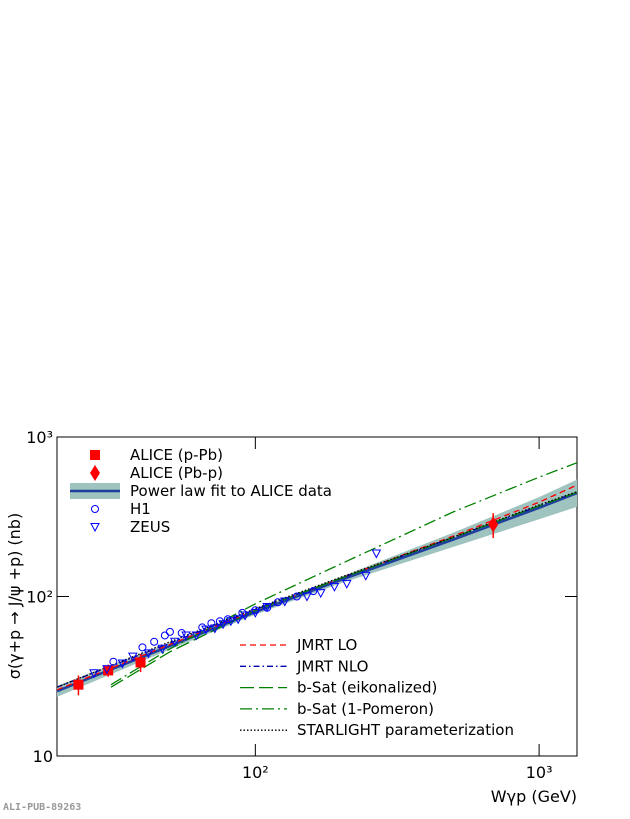 This screenshot has height=819, width=630. What do you see at coordinates (539, 772) in the screenshot?
I see `x-tick-label: 10³` at bounding box center [539, 772].